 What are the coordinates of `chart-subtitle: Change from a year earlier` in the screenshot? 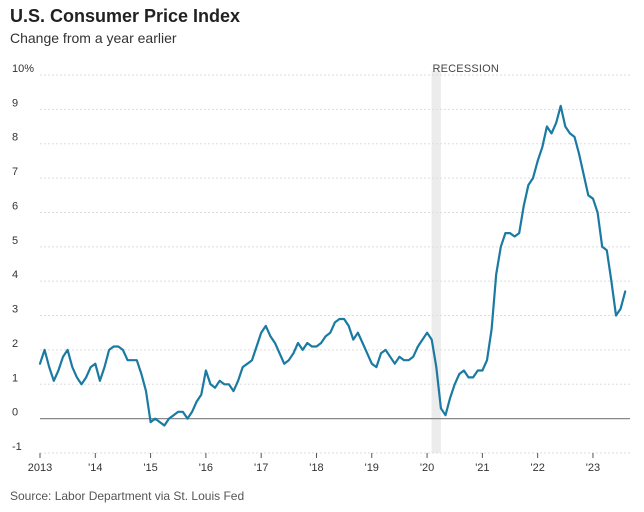 It's located at (93, 38).